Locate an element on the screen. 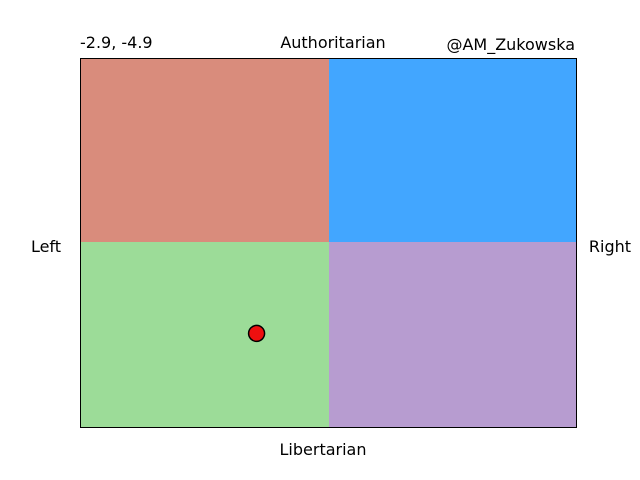 The height and width of the screenshot is (480, 640). data-point is located at coordinates (256, 333).